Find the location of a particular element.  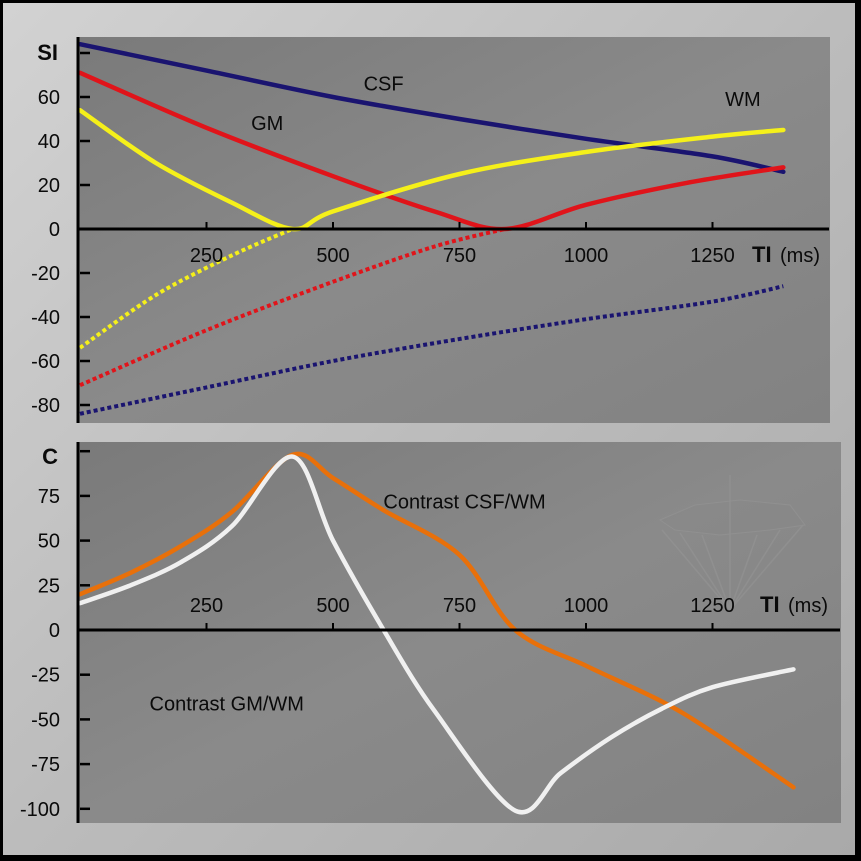

contrast-x-tick-label: 500 is located at coordinates (332, 606).